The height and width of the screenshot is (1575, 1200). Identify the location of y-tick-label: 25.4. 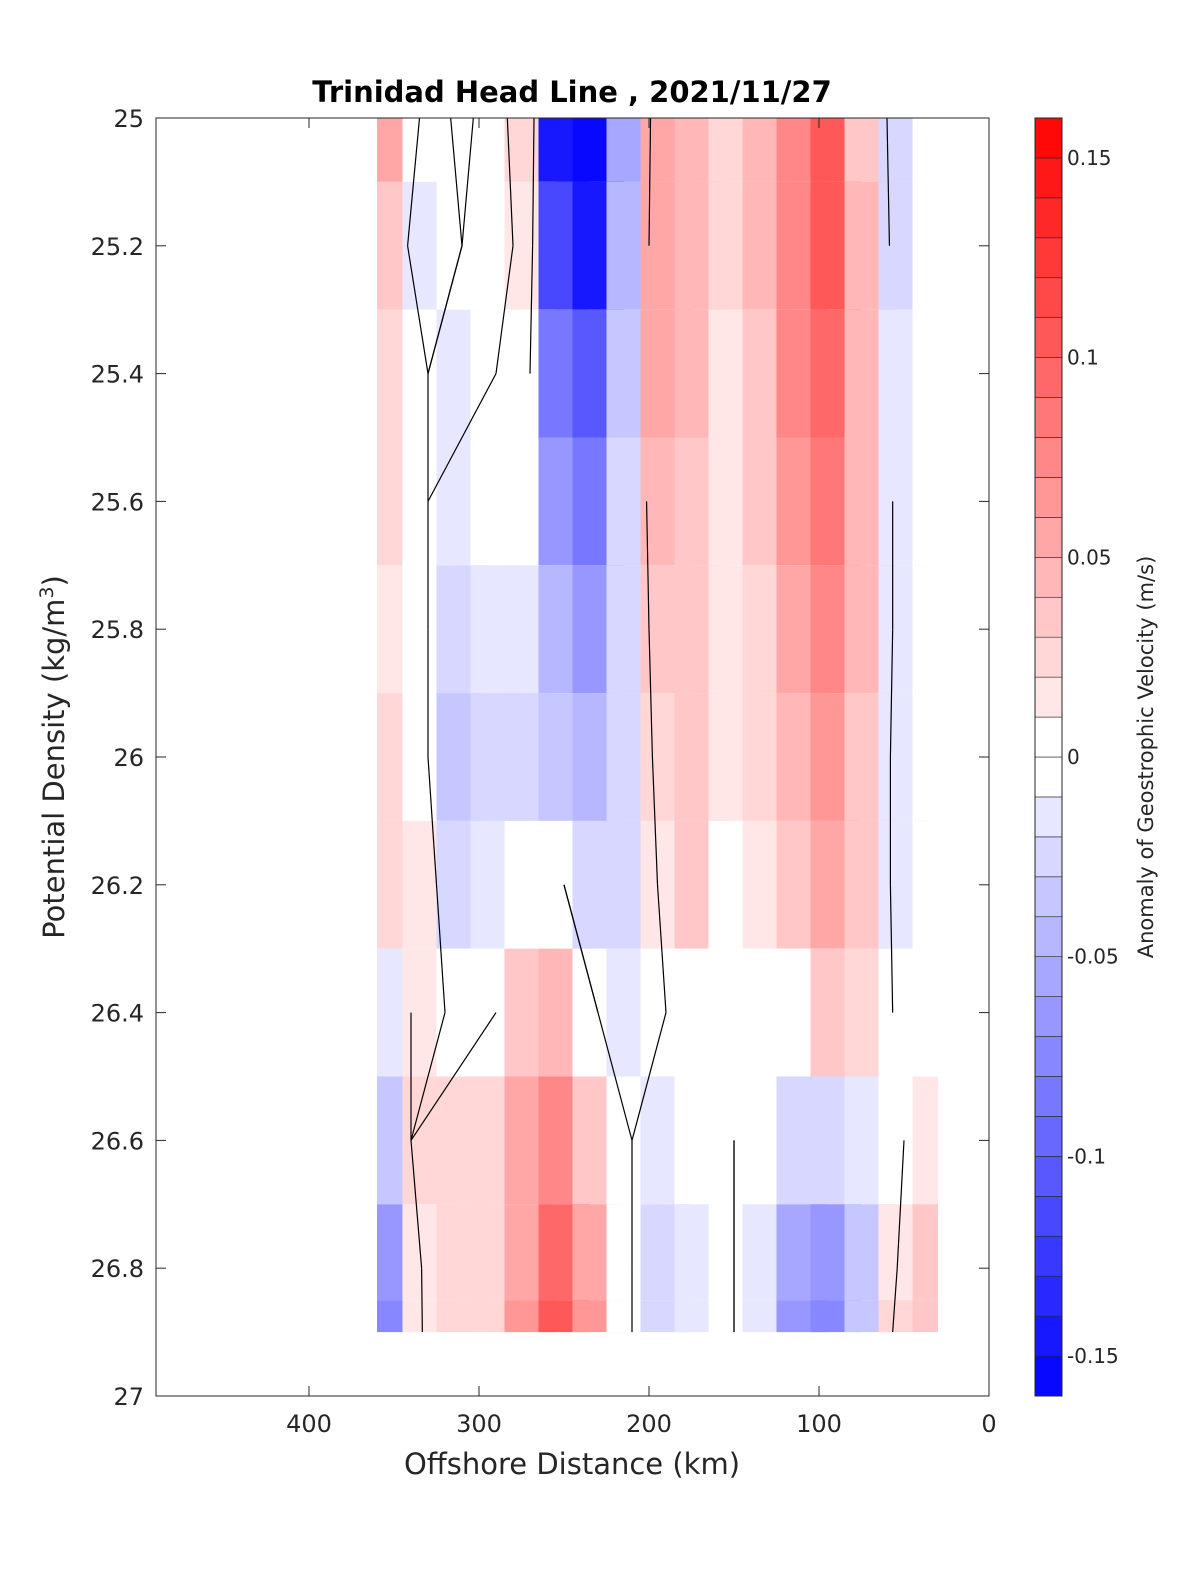
(117, 375).